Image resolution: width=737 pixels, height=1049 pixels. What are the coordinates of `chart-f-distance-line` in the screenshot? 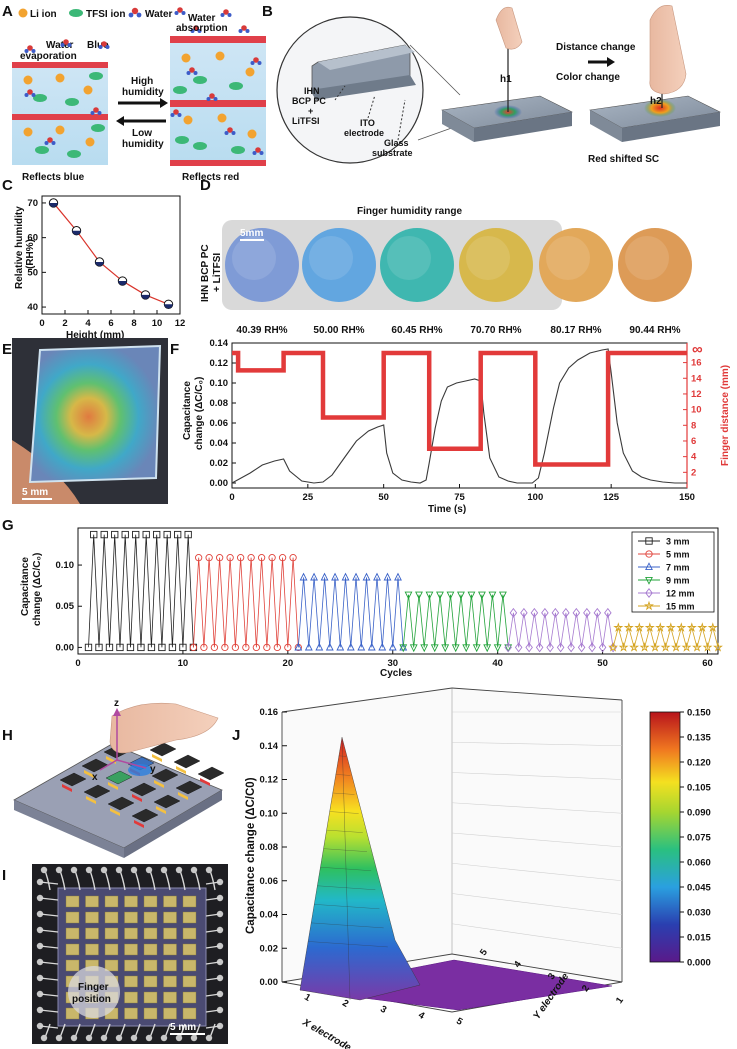 It's located at (459, 408).